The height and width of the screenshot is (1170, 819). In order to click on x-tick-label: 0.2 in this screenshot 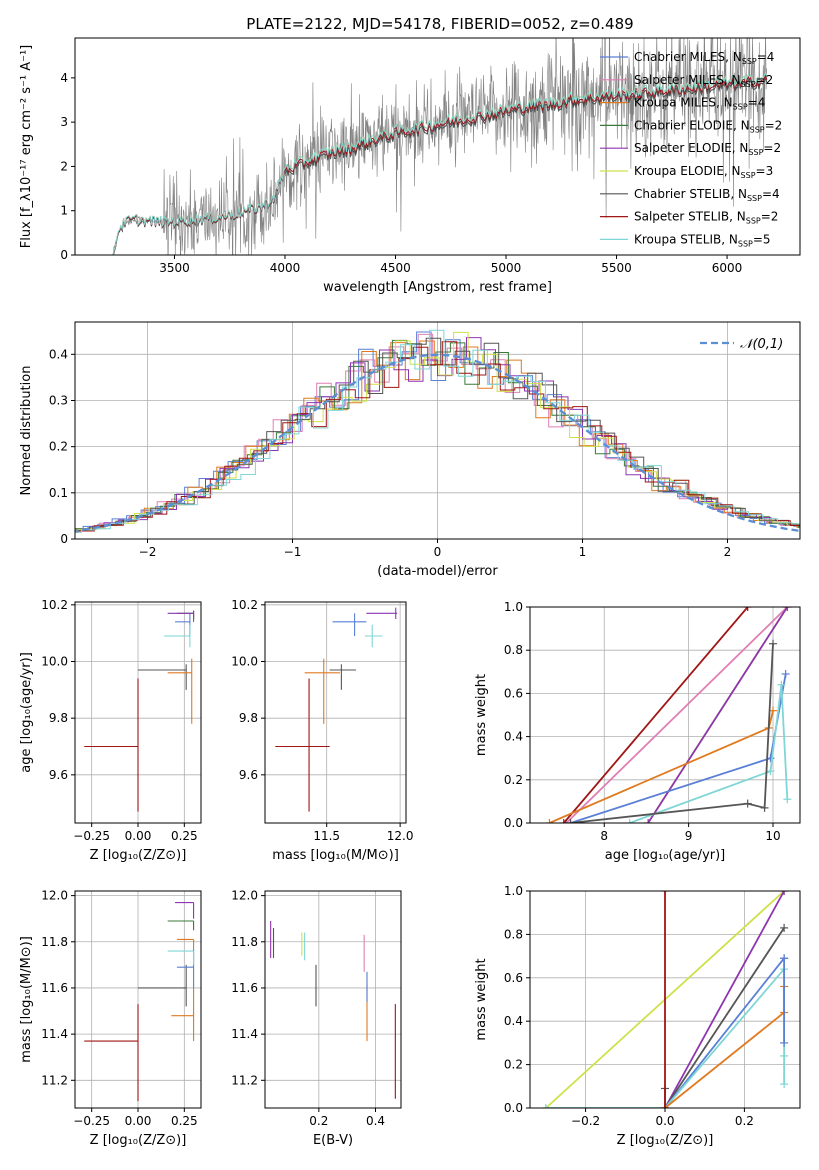, I will do `click(318, 1121)`.